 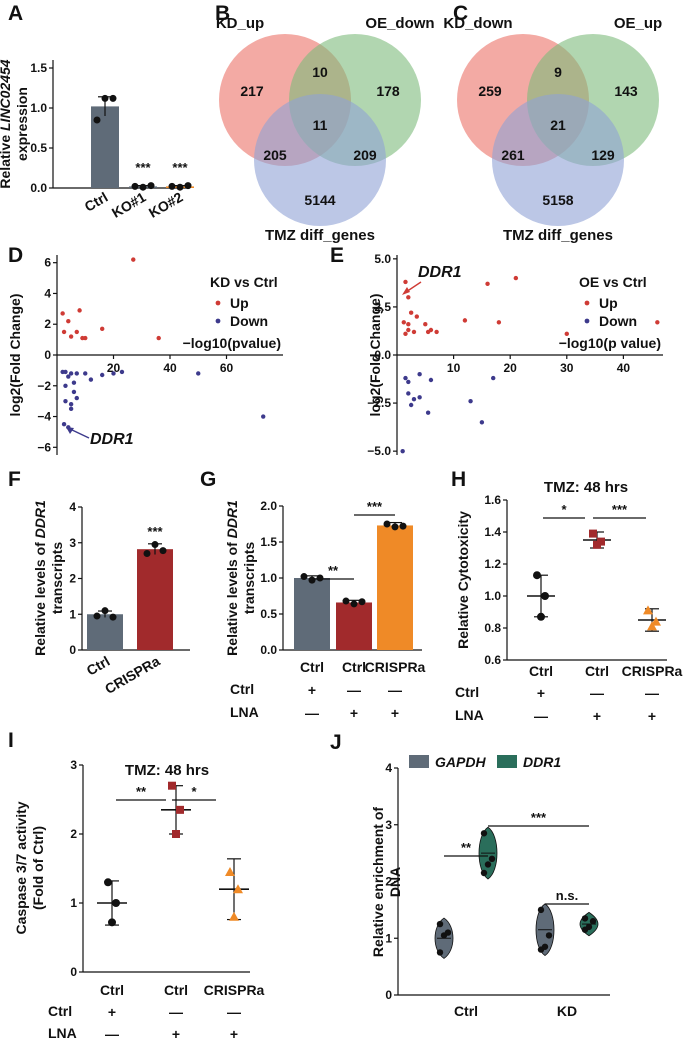 I want to click on y-axis-label-g: transcripts, so click(x=249, y=578).